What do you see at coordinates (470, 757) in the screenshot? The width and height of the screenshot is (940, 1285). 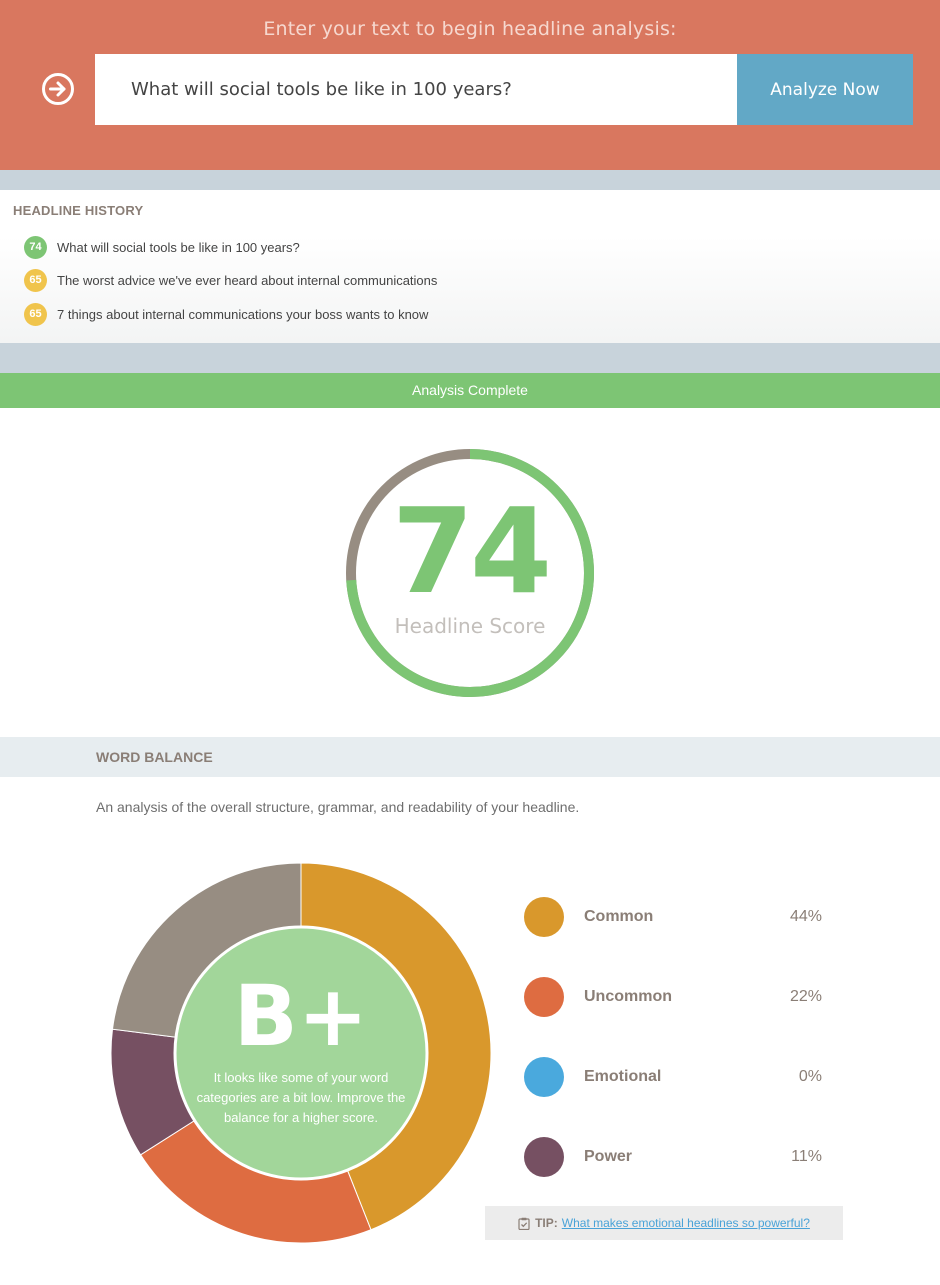 I see `word-balance-header: WORD BALANCE` at bounding box center [470, 757].